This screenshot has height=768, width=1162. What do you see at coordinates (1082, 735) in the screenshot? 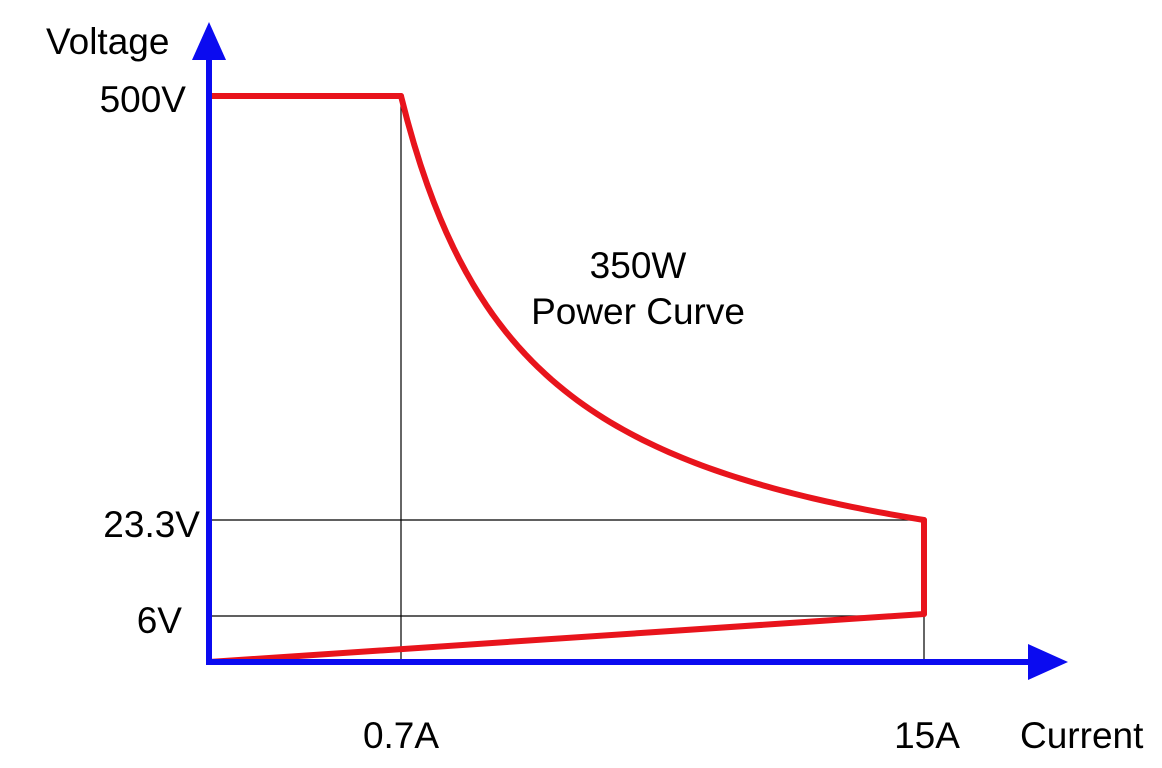
I see `current-axis-label: Current` at bounding box center [1082, 735].